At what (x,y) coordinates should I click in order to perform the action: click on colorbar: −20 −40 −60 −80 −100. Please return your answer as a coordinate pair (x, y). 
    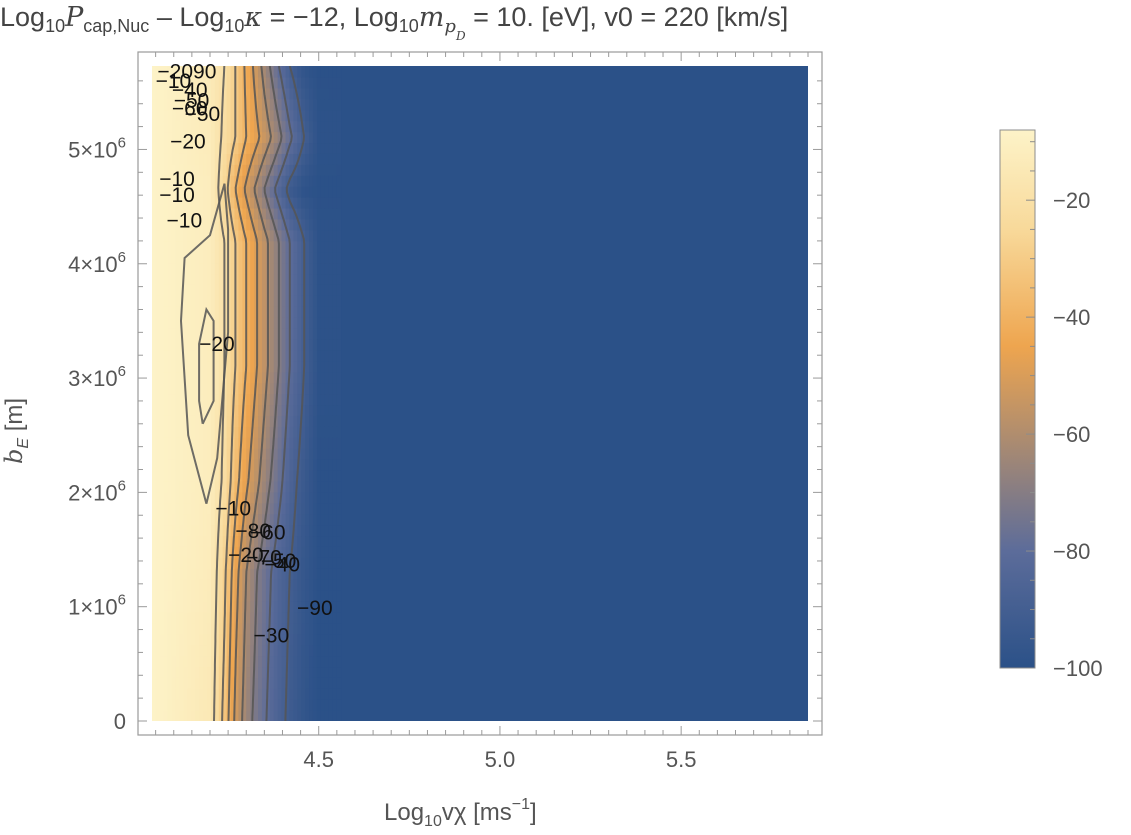
    Looking at the image, I should click on (1051, 405).